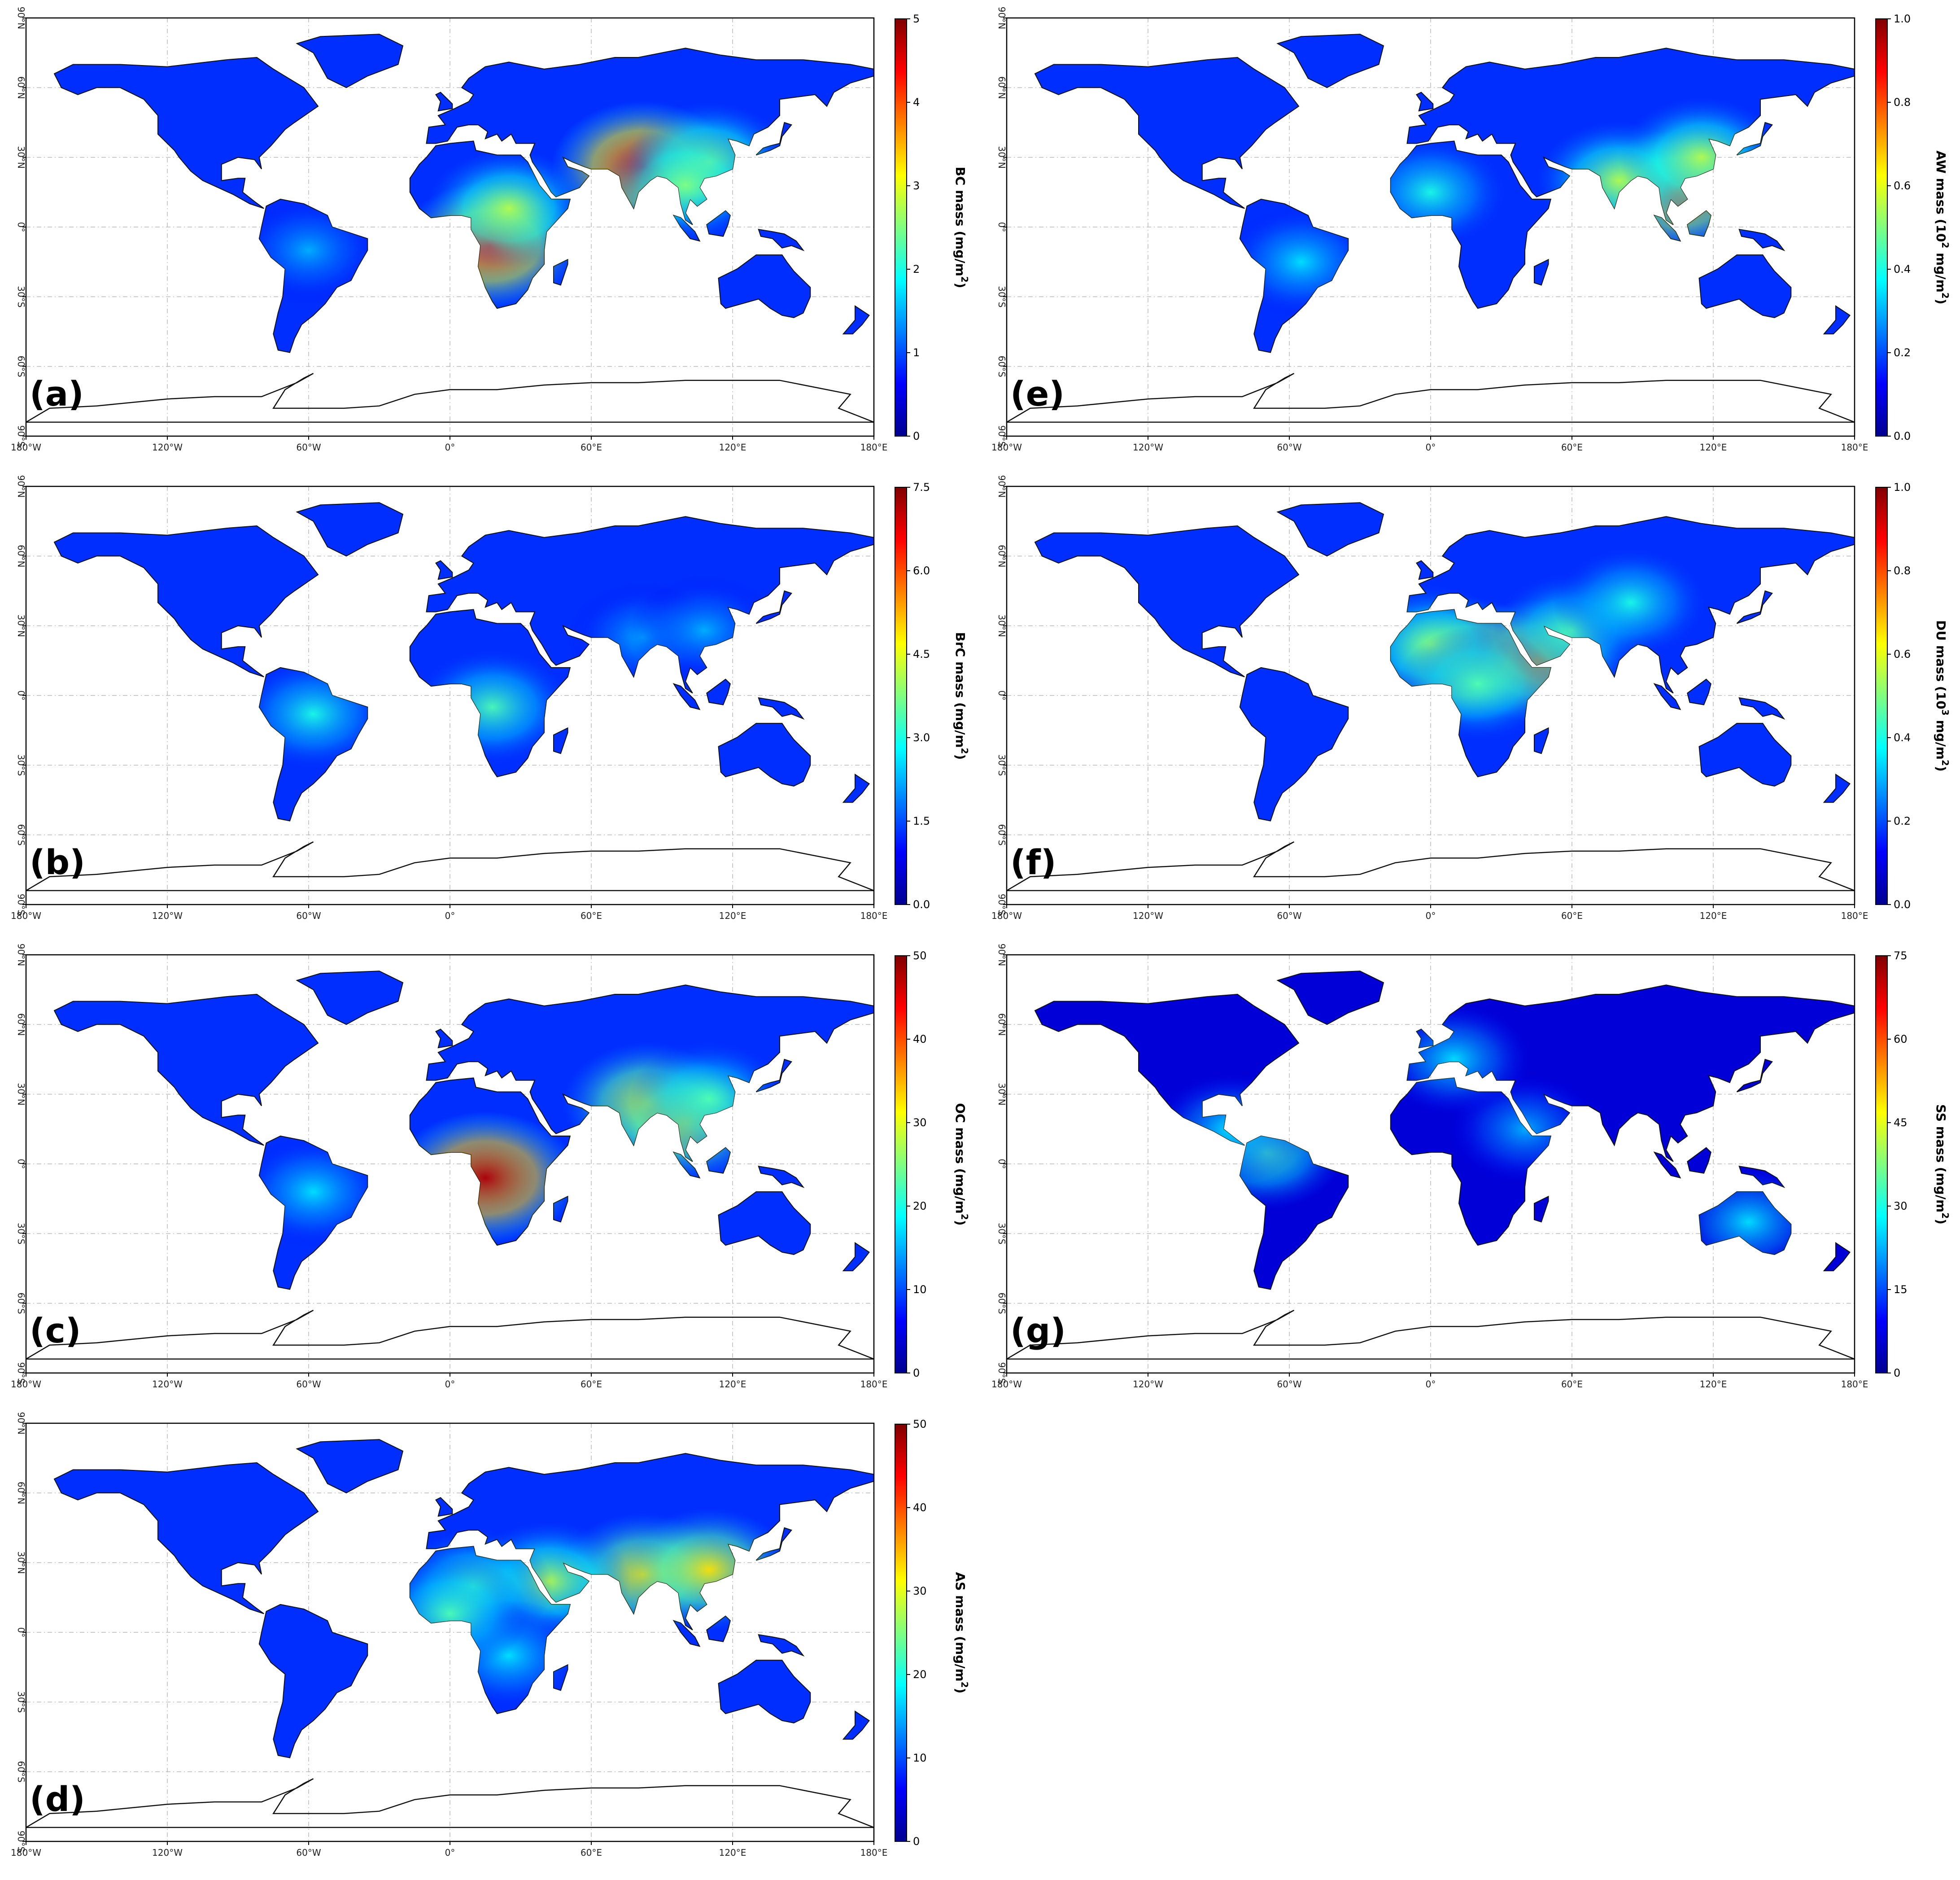  I want to click on colorbar-title: OC mass (mg/m2), so click(962, 1164).